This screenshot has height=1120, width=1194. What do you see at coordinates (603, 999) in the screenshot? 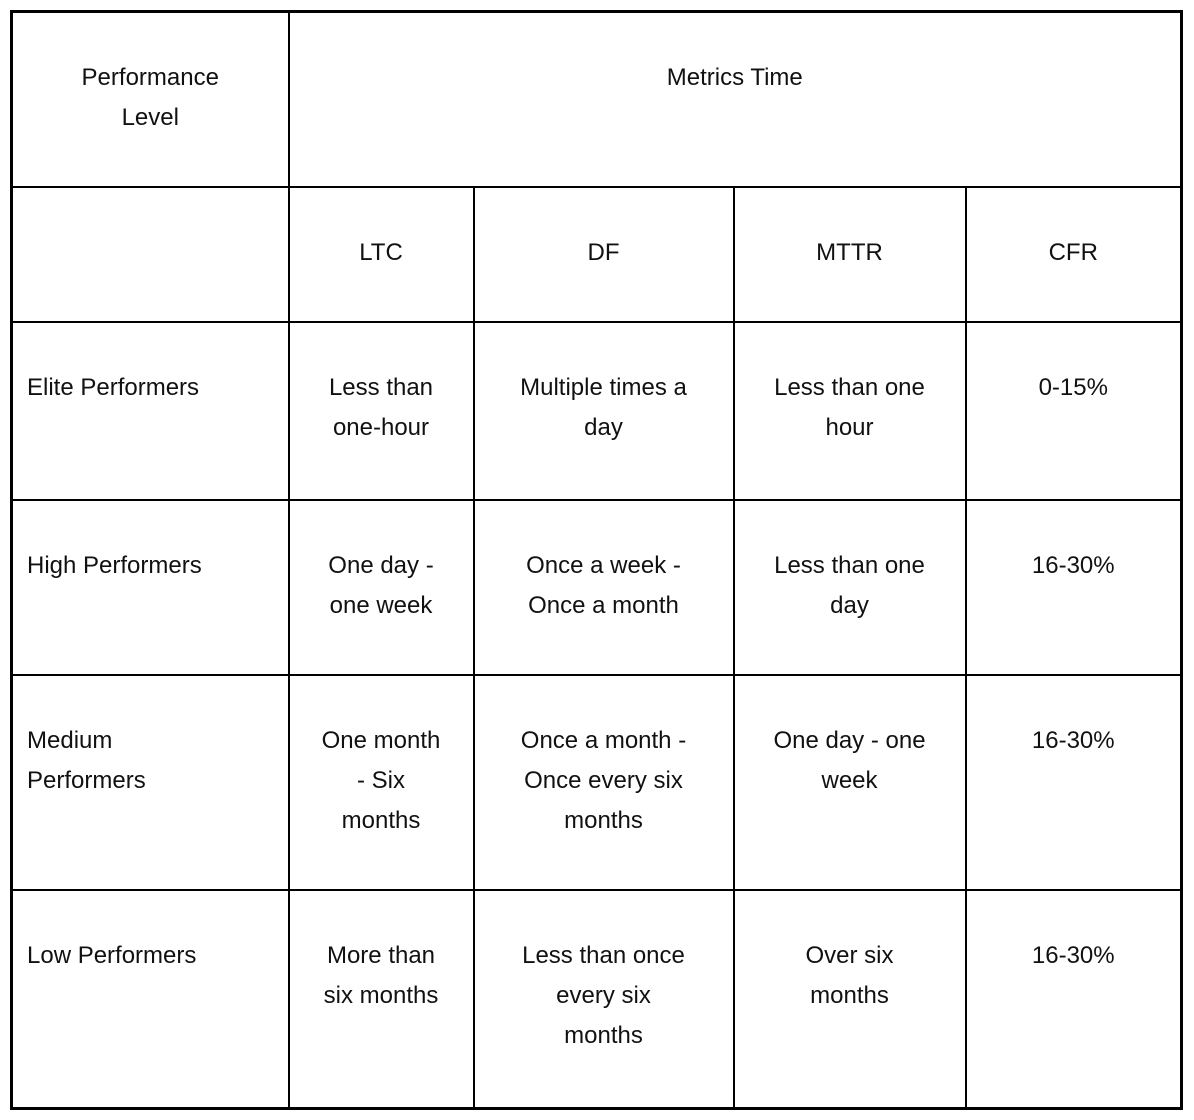
I see `df-cell: Less than once every six months` at bounding box center [603, 999].